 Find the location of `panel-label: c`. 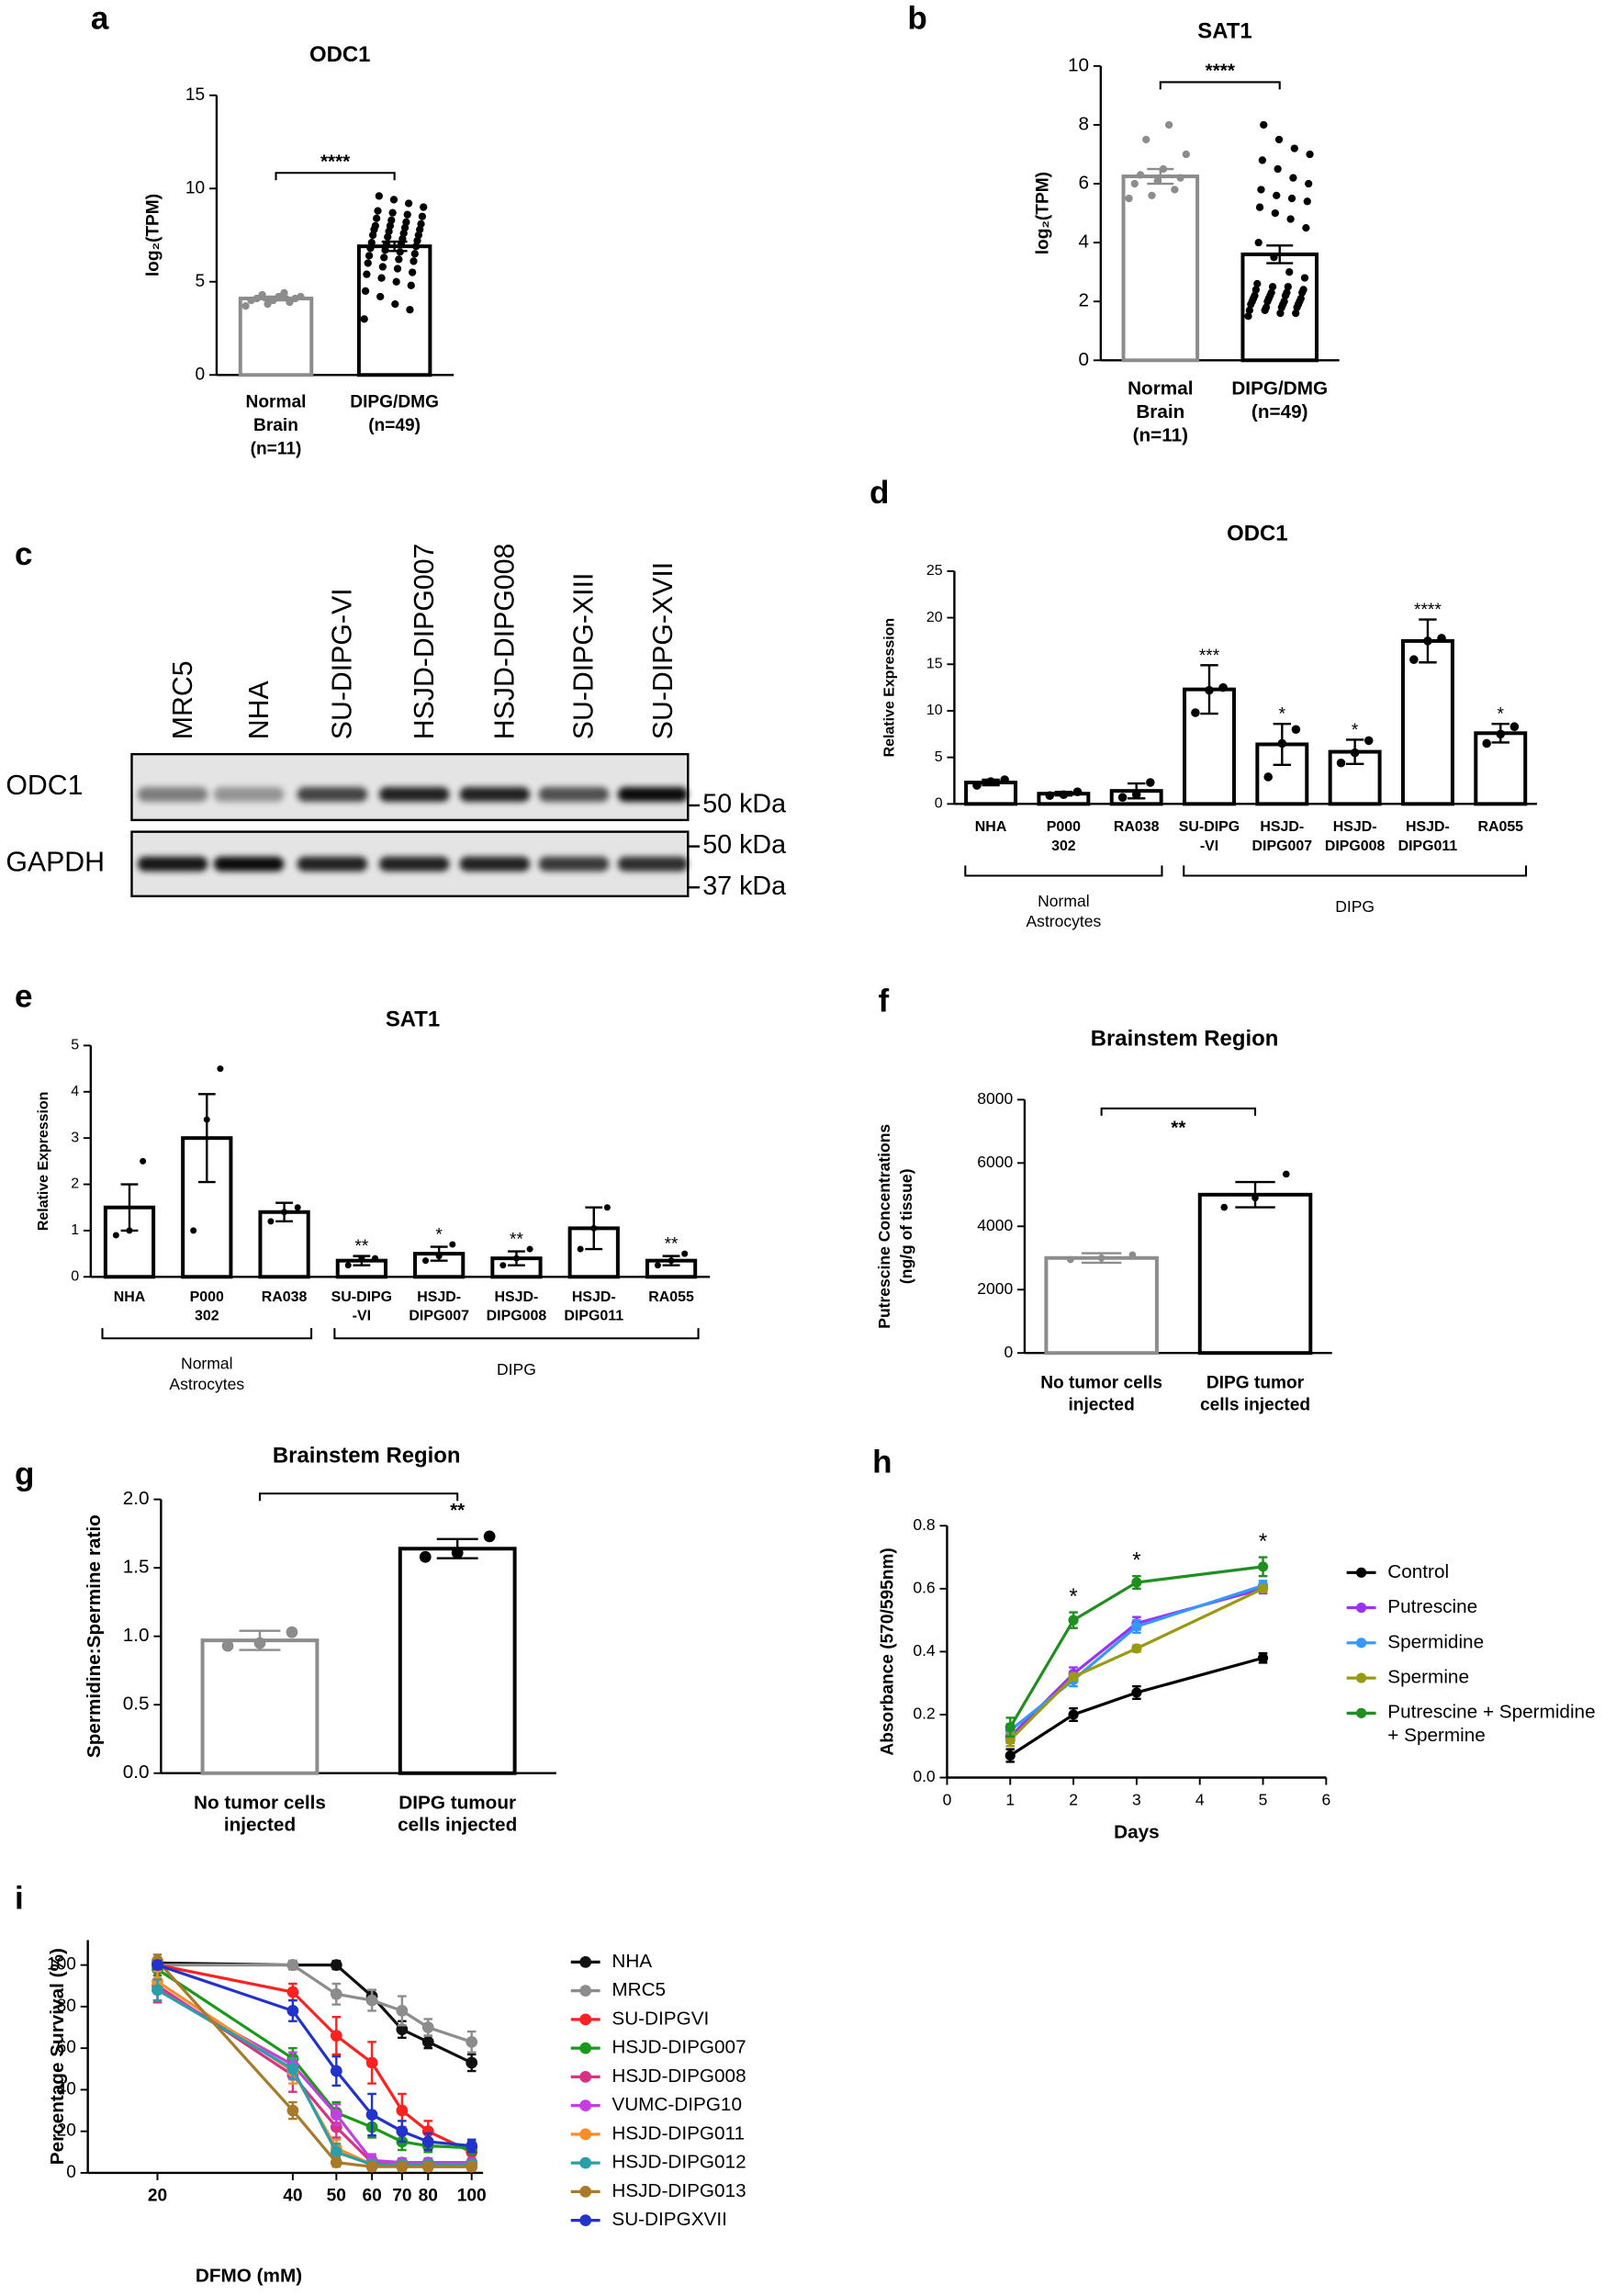

panel-label: c is located at coordinates (24, 554).